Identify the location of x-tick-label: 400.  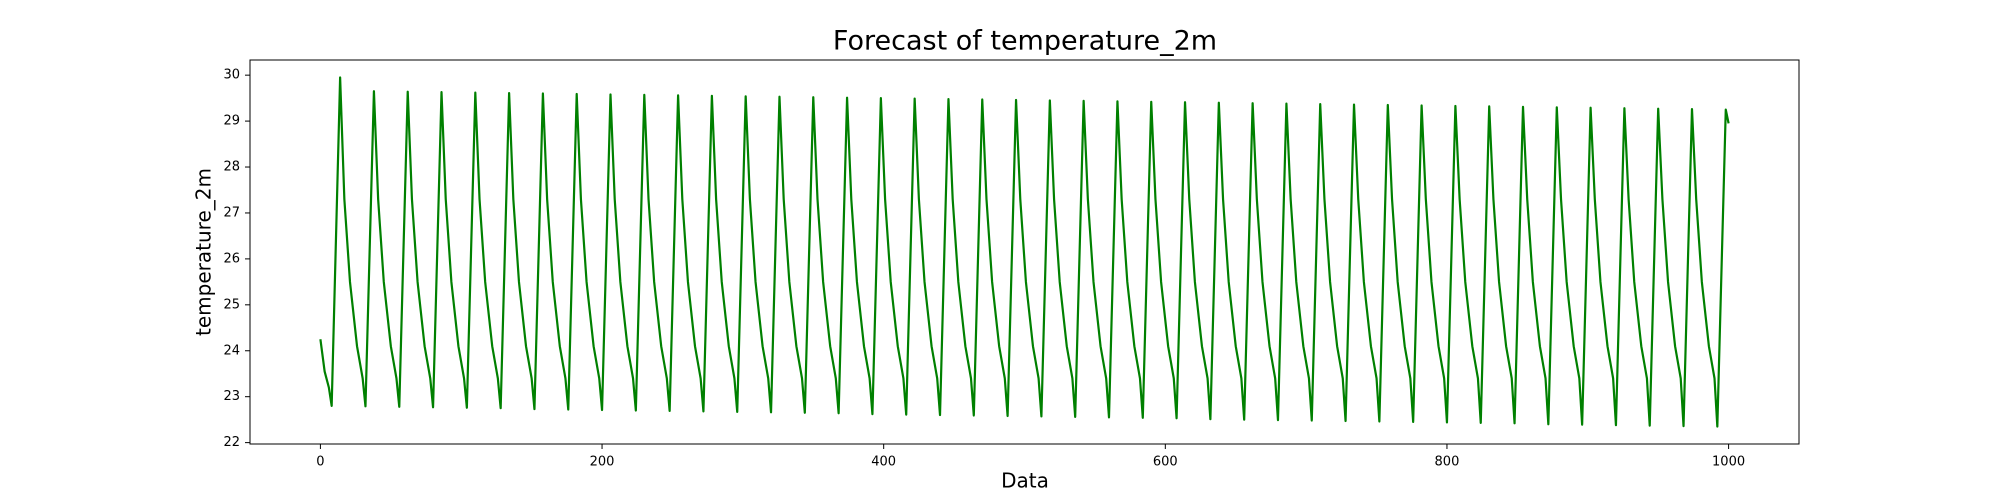
(883, 462).